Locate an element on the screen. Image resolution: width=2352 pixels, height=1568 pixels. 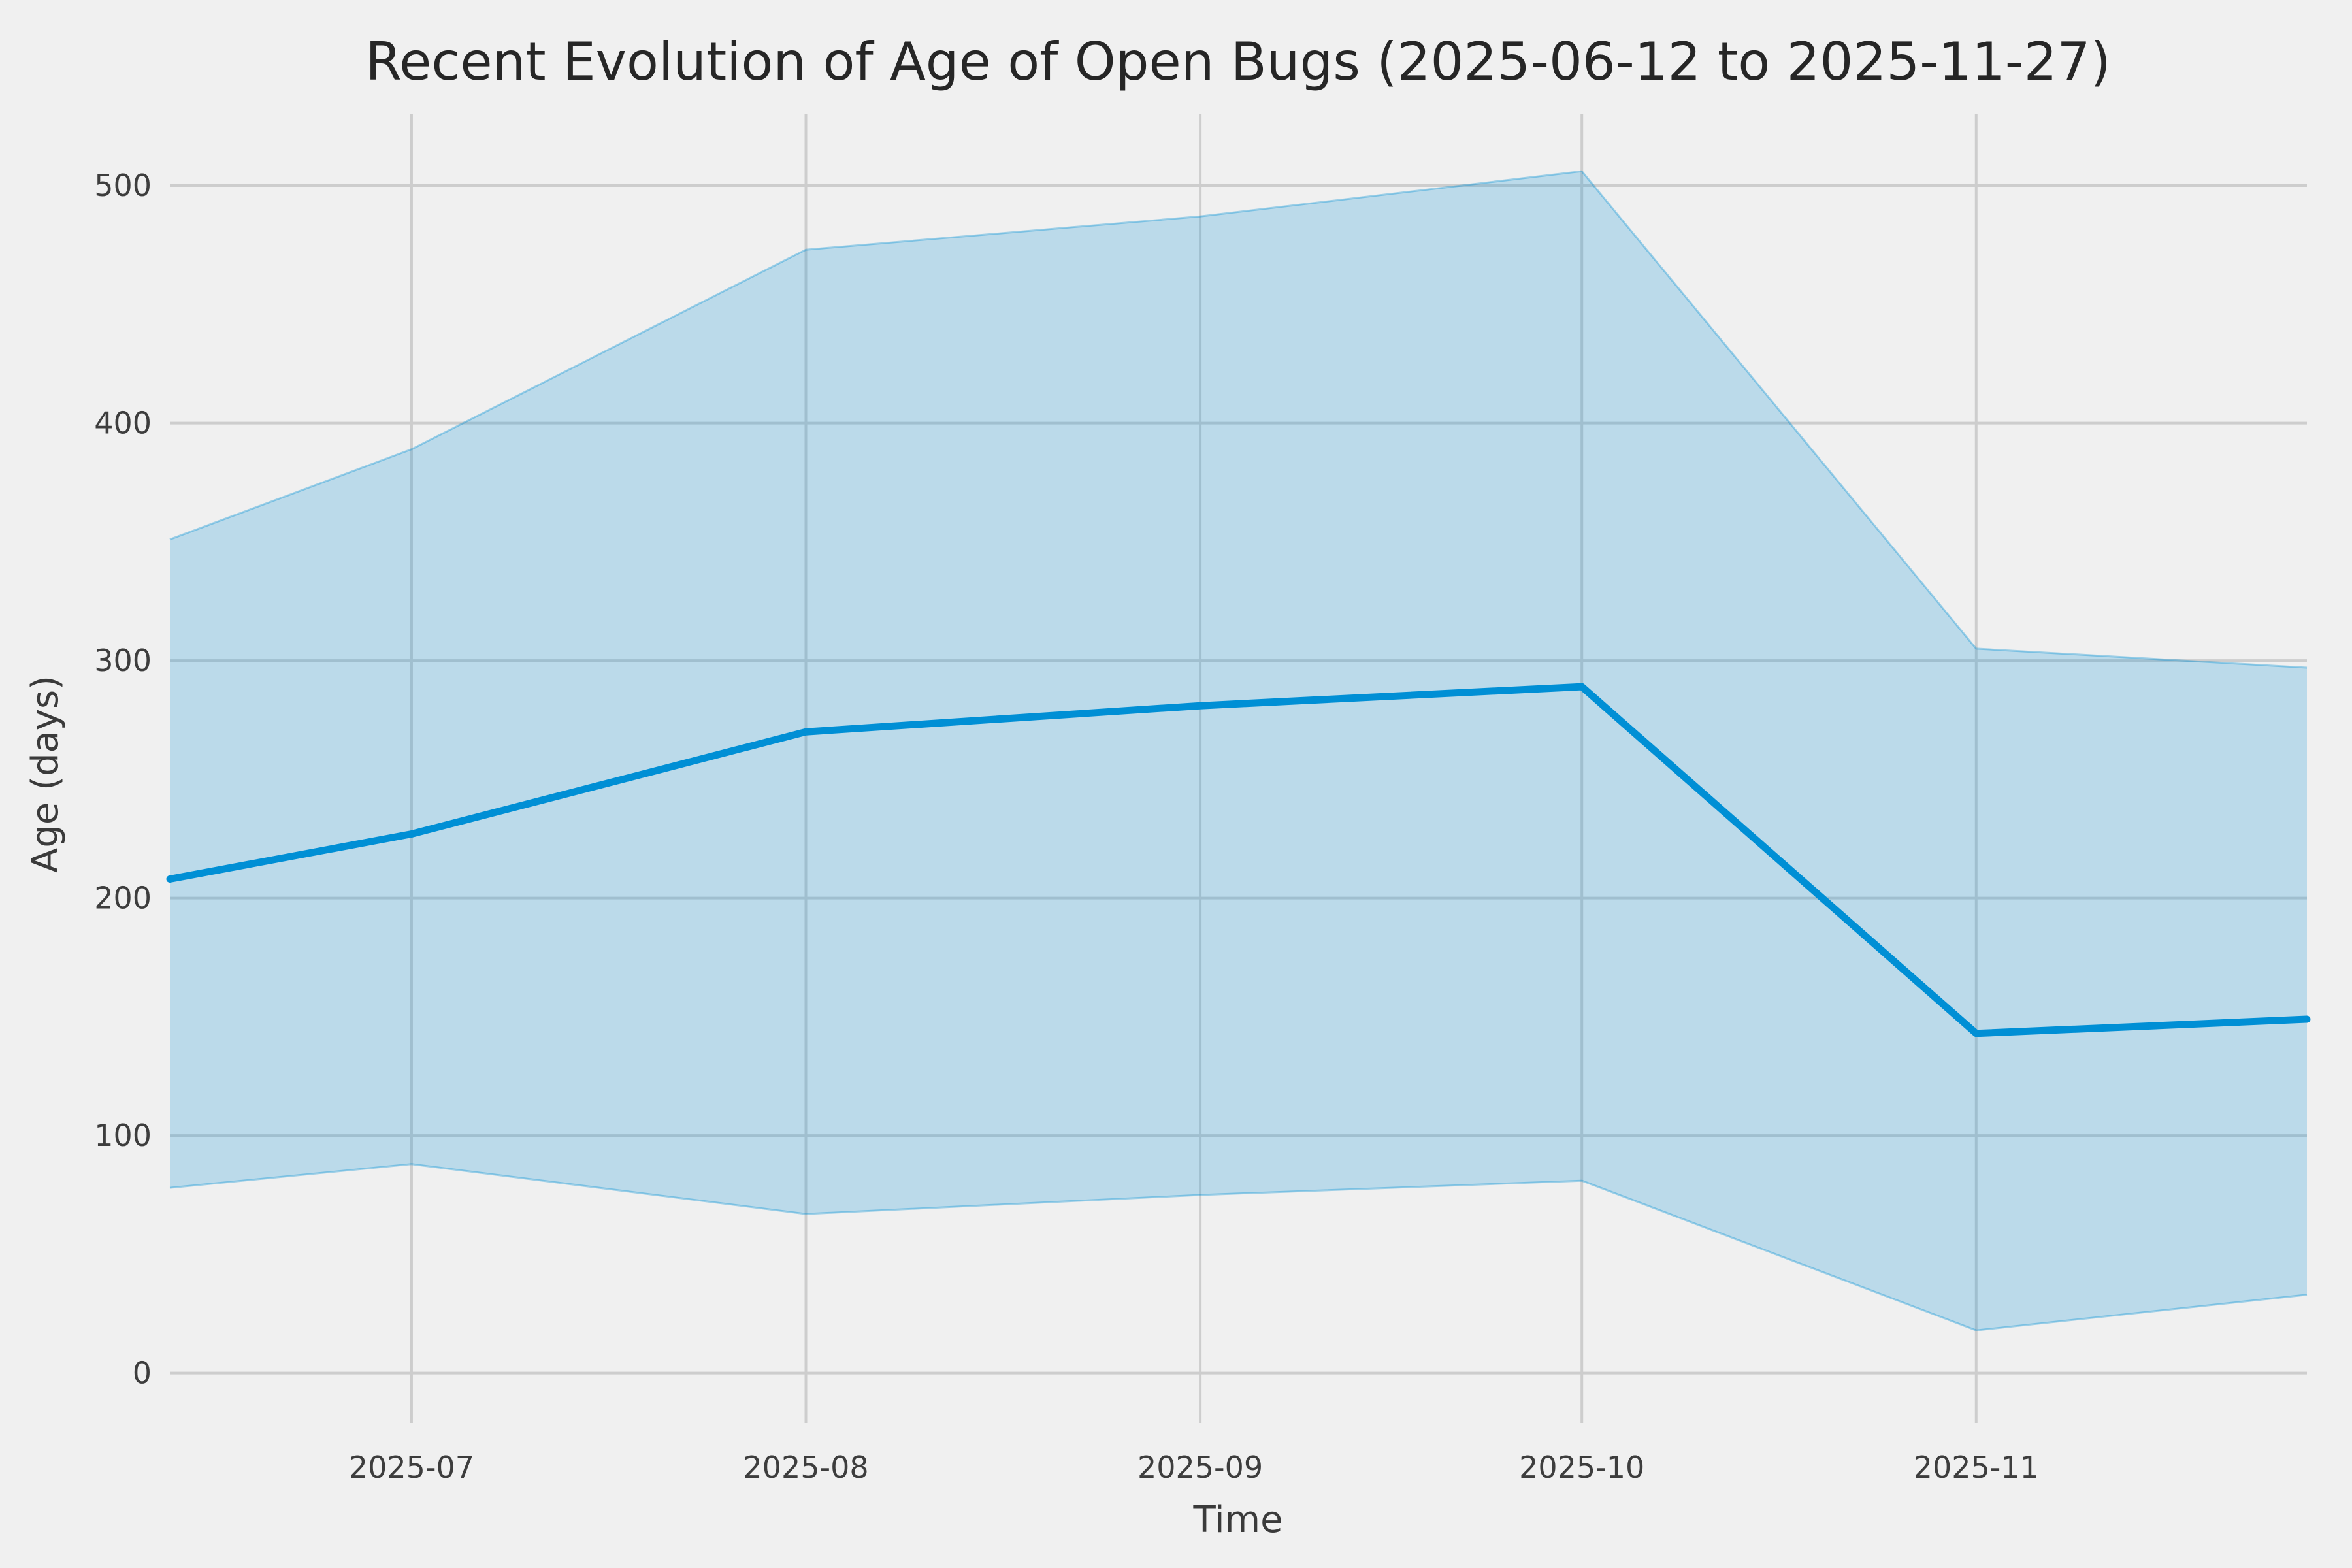
y-axis-label: Age (days) is located at coordinates (45, 774).